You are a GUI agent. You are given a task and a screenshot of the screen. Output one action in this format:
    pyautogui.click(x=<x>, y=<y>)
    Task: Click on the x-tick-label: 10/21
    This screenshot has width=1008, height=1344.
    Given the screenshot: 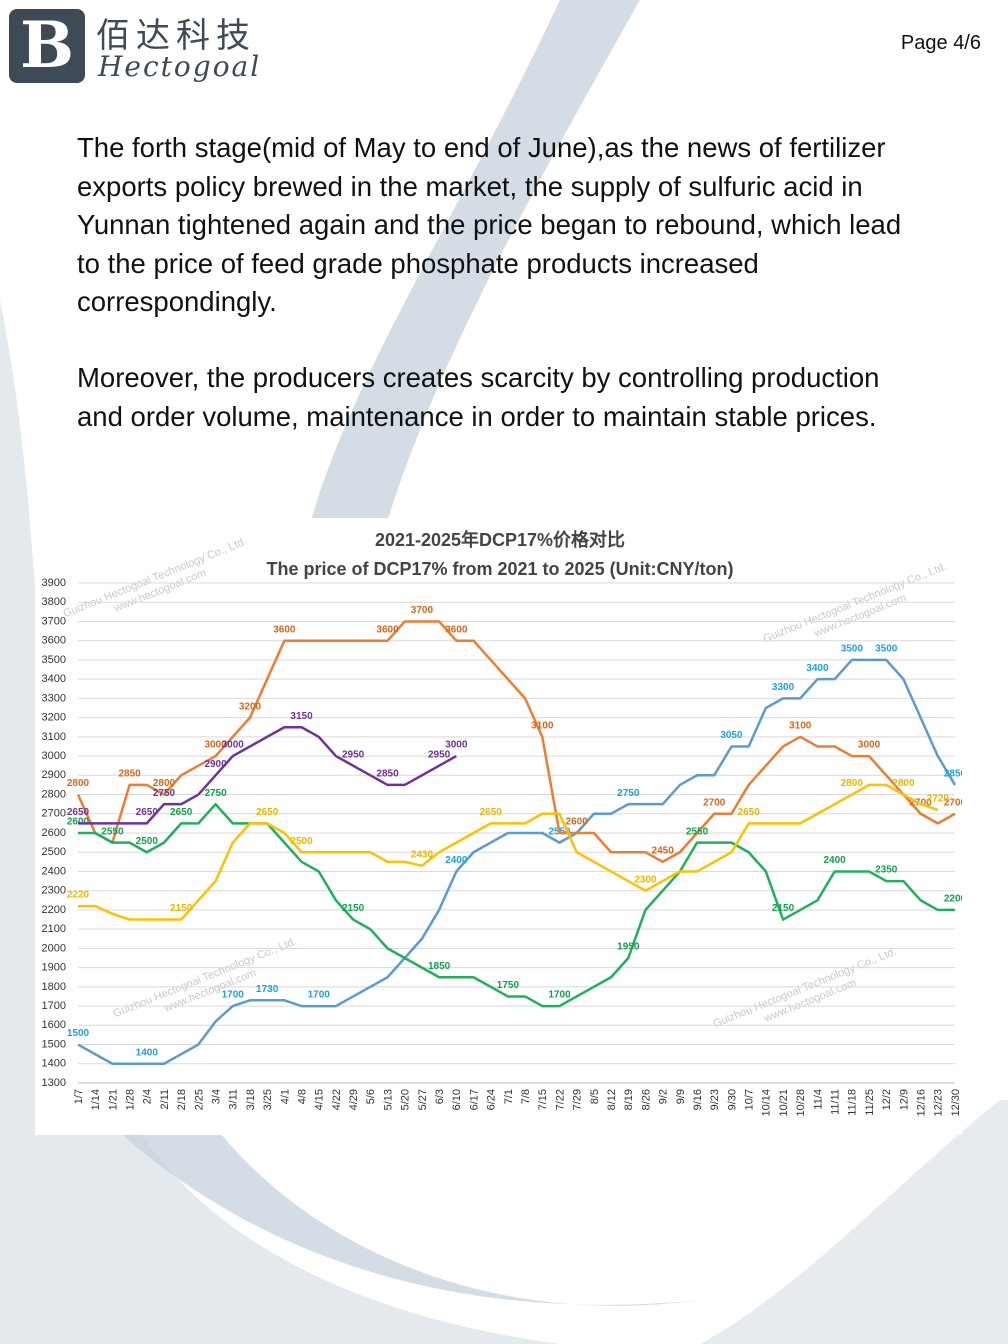 What is the action you would take?
    pyautogui.click(x=784, y=1103)
    